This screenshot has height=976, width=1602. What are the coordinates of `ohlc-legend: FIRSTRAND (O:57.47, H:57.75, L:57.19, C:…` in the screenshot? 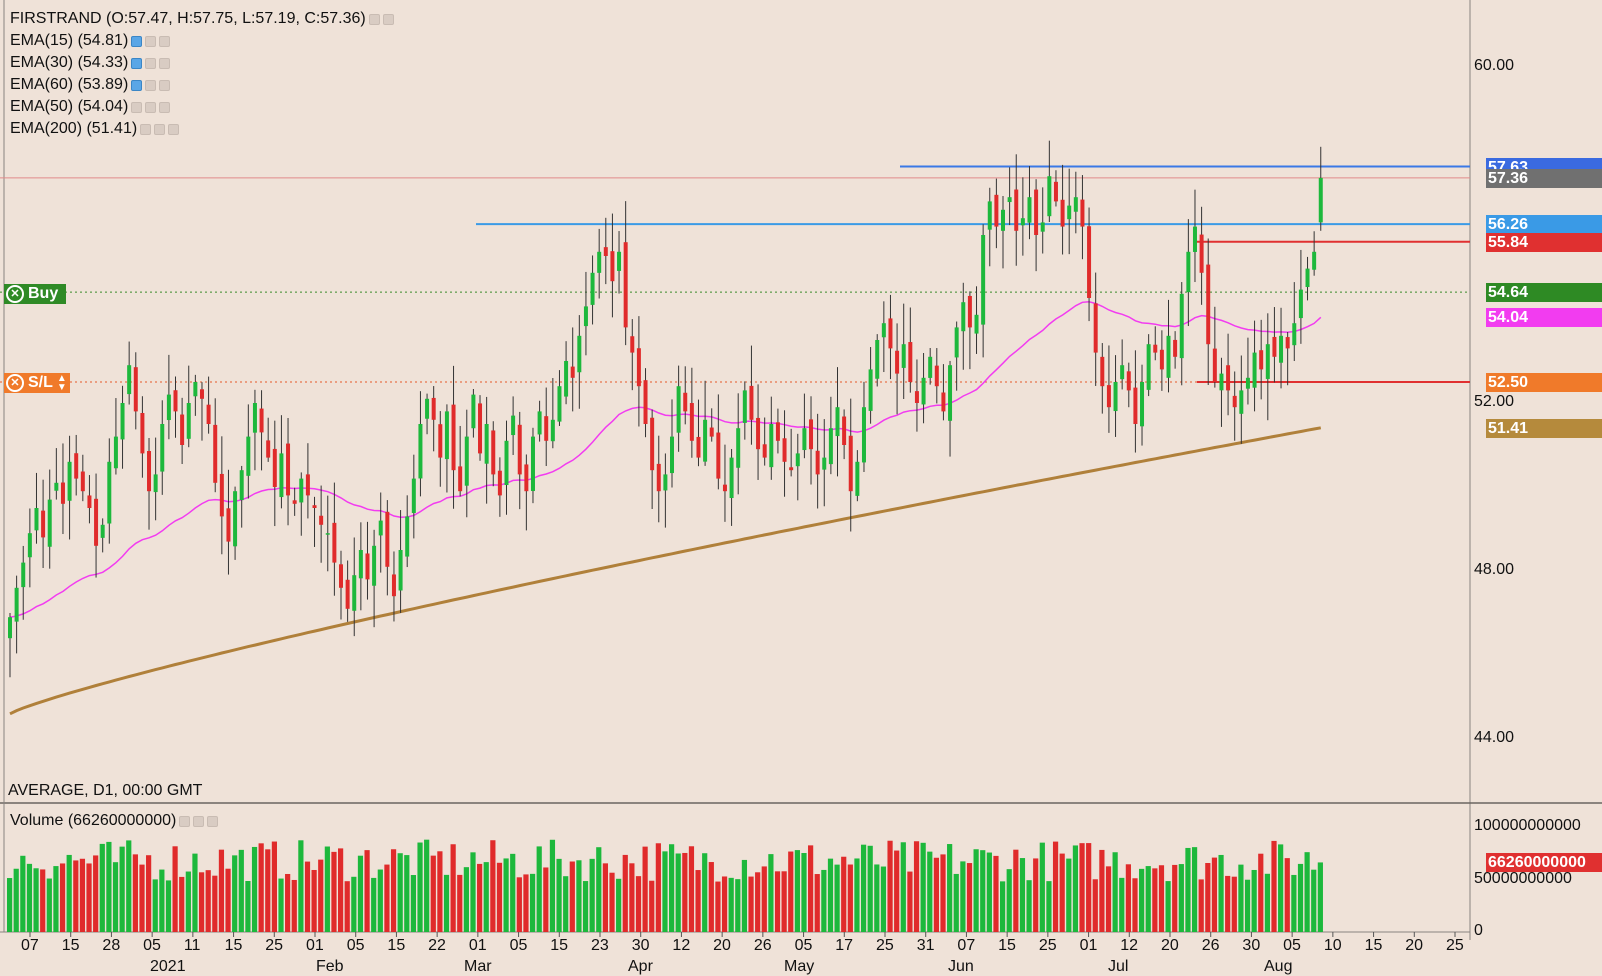 It's located at (203, 19).